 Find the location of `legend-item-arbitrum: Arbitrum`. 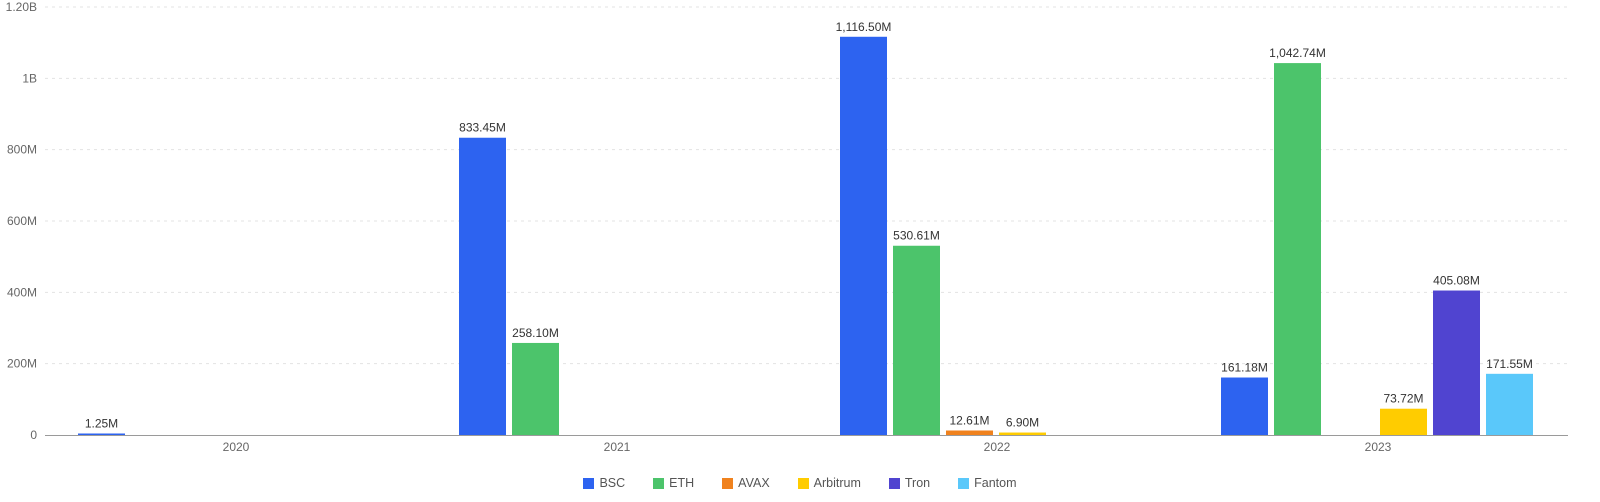

legend-item-arbitrum: Arbitrum is located at coordinates (829, 483).